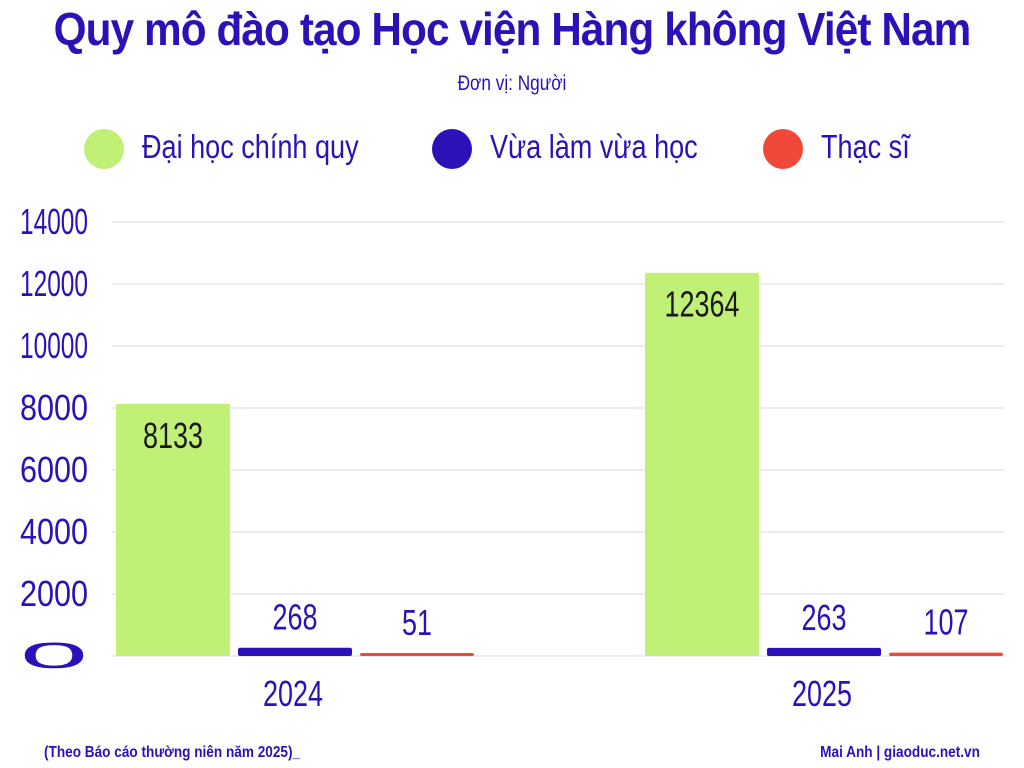 This screenshot has width=1024, height=768. I want to click on x-tick-label: 2025, so click(822, 693).